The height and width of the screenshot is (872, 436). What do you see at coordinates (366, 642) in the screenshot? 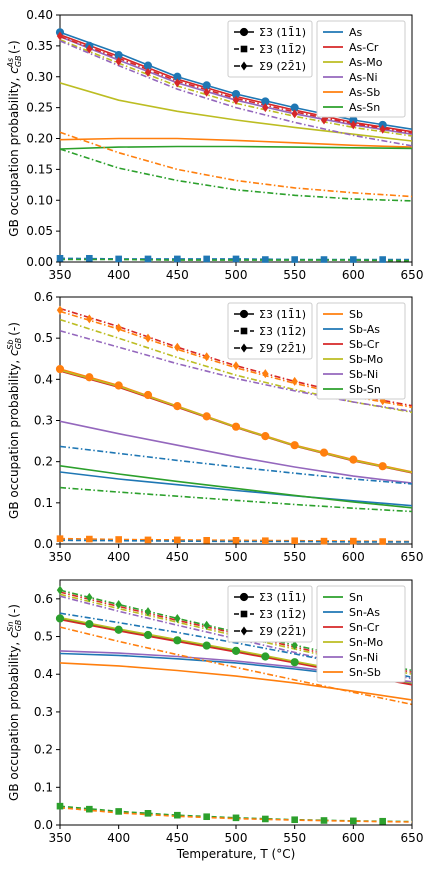
I see `element-legend-label: Sn-Mo` at bounding box center [366, 642].